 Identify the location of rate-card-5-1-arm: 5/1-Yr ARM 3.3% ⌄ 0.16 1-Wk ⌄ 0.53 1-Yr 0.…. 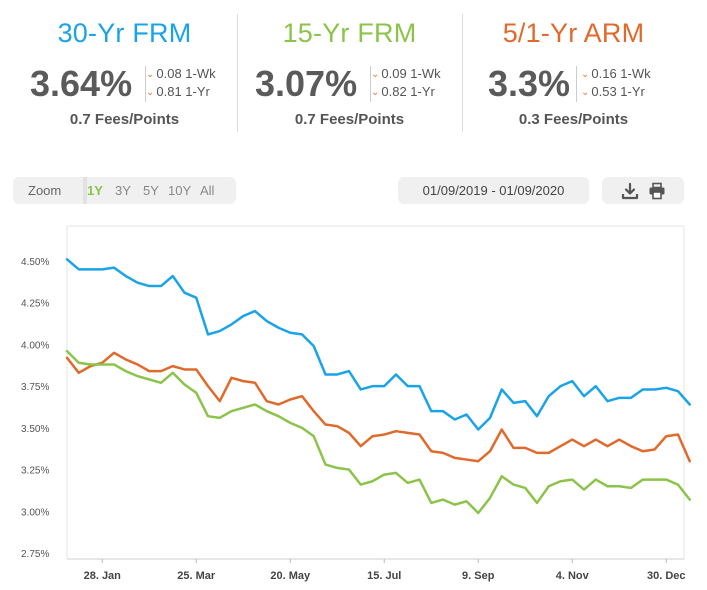
(573, 70).